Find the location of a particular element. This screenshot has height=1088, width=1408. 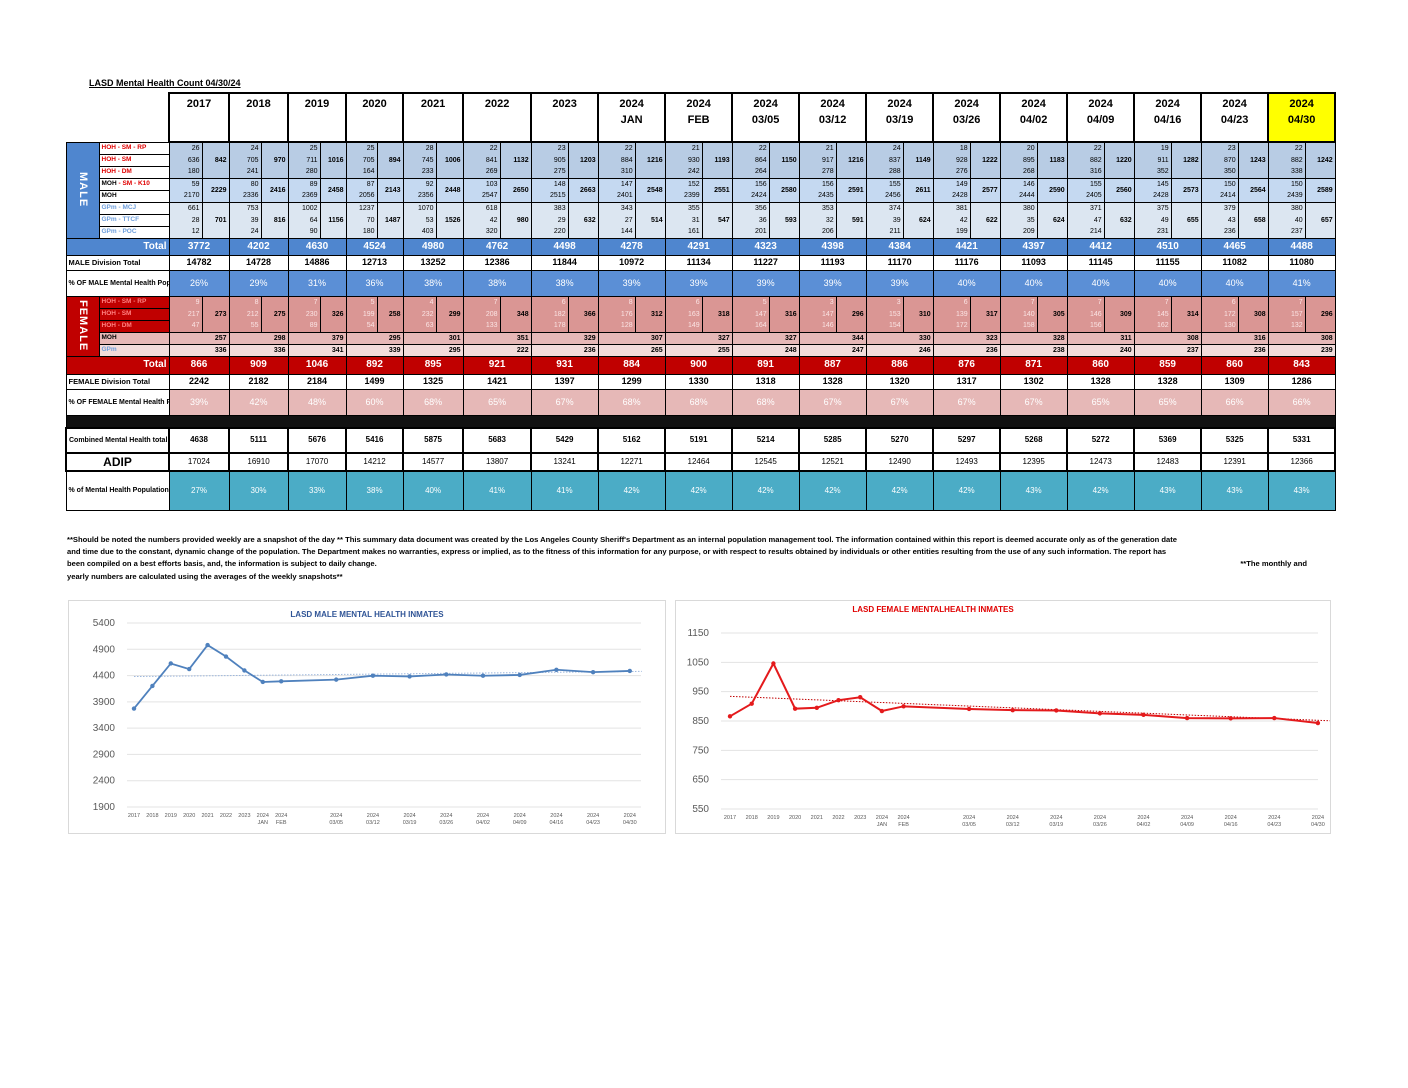

value-cell: 618 is located at coordinates (481, 207).